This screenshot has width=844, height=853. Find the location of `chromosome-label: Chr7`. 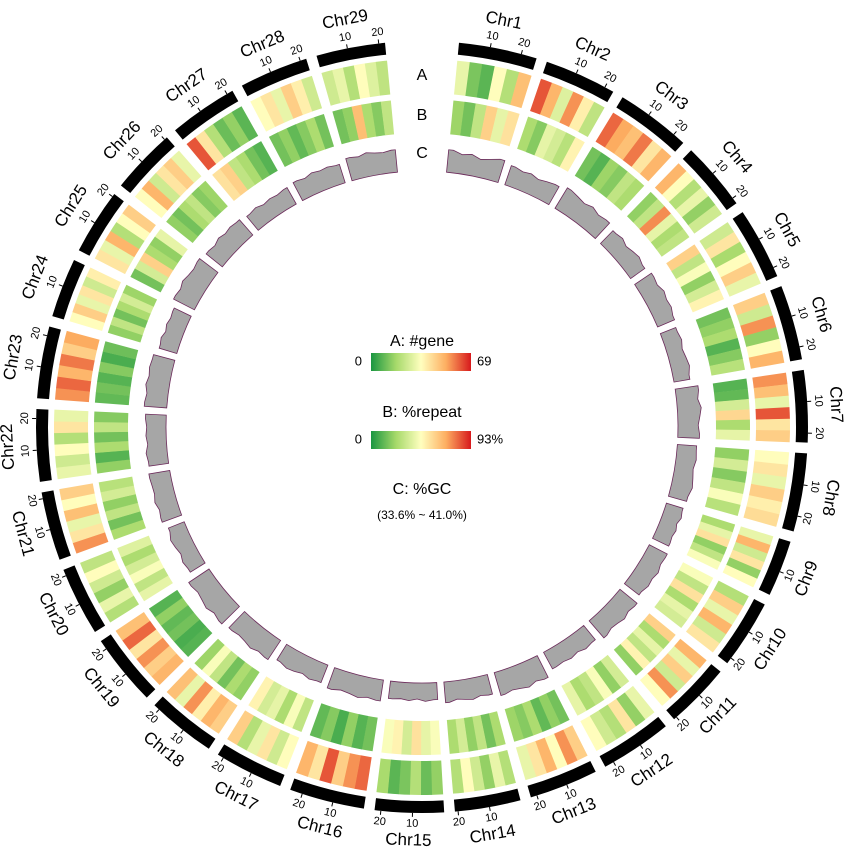

chromosome-label: Chr7 is located at coordinates (835, 405).